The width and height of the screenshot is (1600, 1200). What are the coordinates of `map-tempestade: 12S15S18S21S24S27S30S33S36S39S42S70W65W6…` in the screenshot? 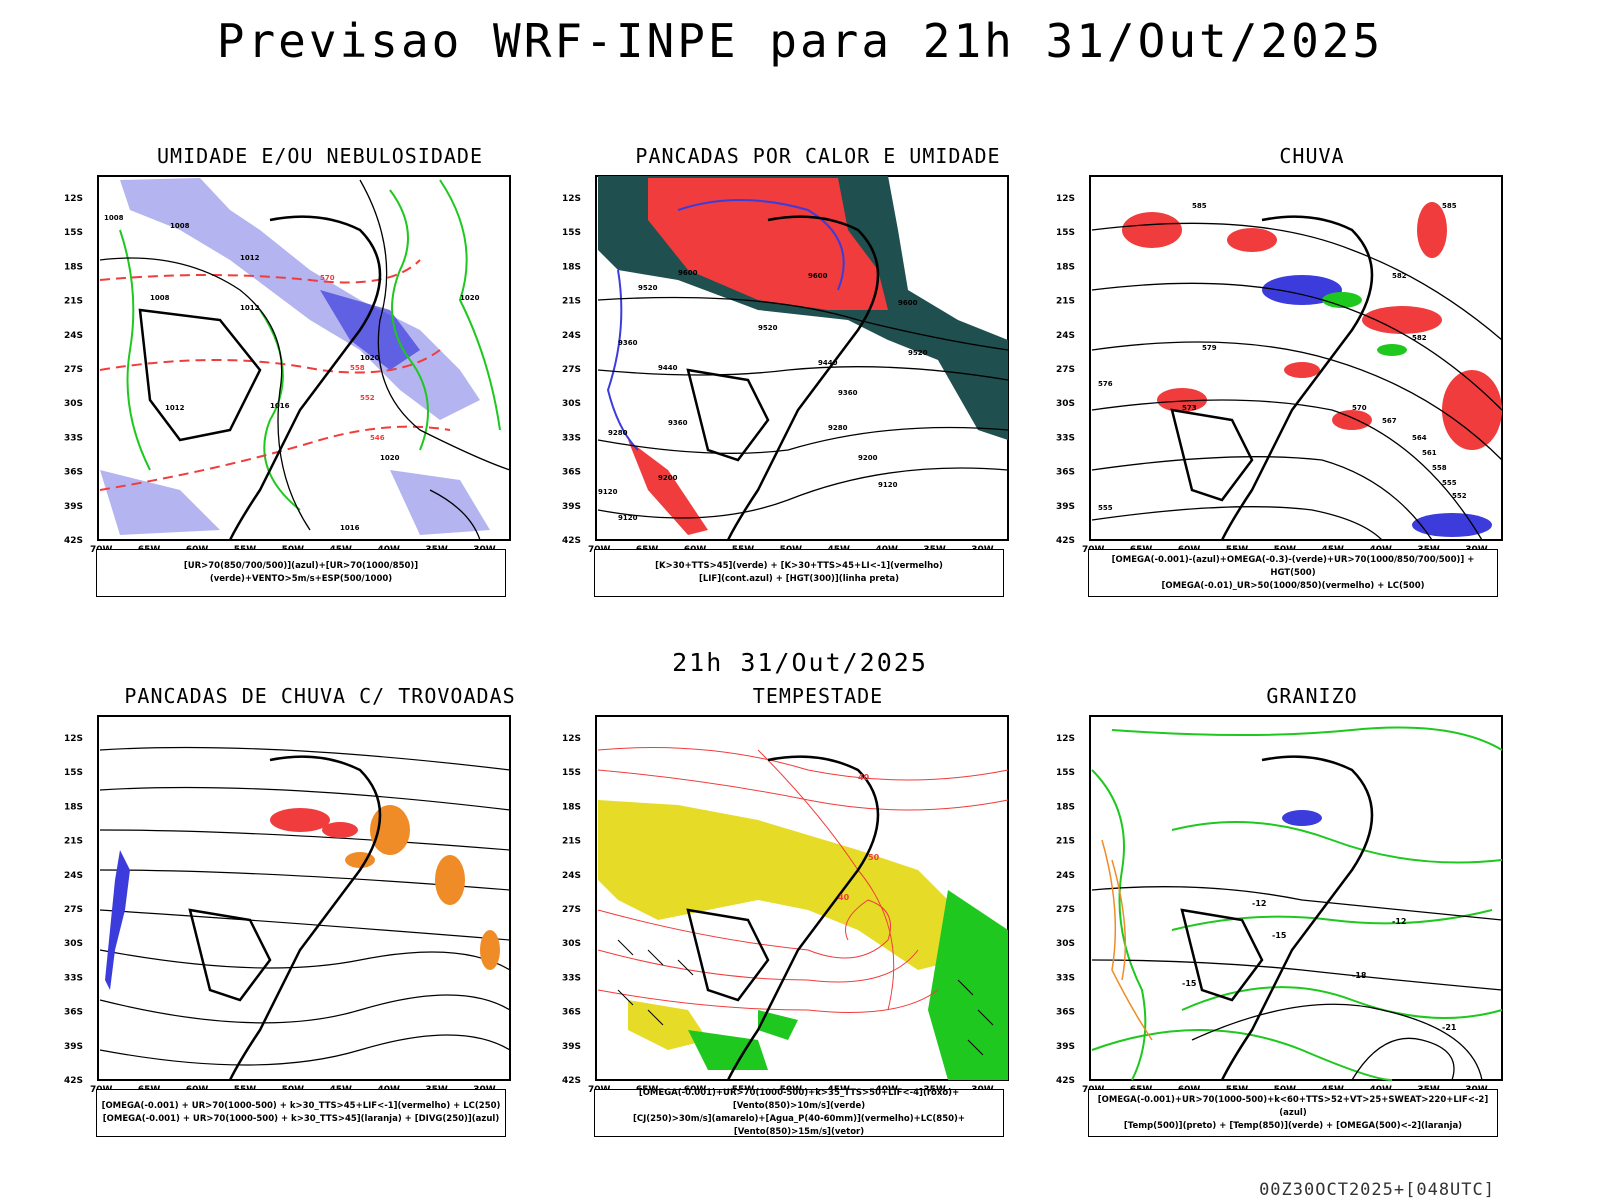 It's located at (785, 905).